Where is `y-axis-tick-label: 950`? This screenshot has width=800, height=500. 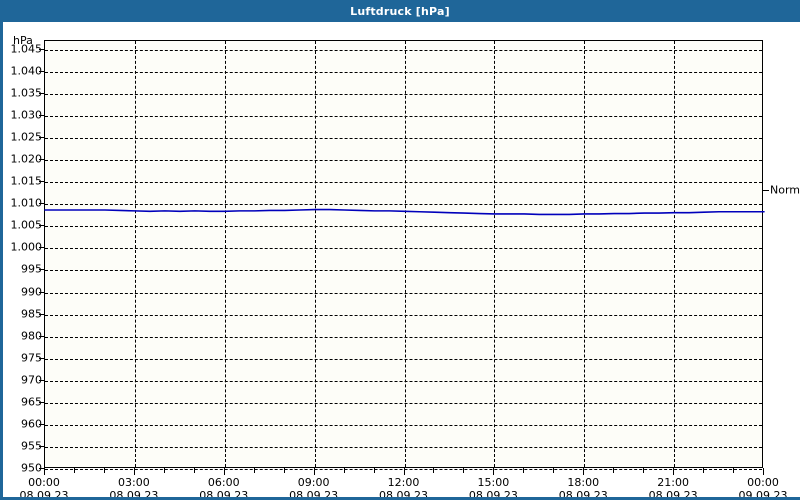 y-axis-tick-label: 950 is located at coordinates (31, 468).